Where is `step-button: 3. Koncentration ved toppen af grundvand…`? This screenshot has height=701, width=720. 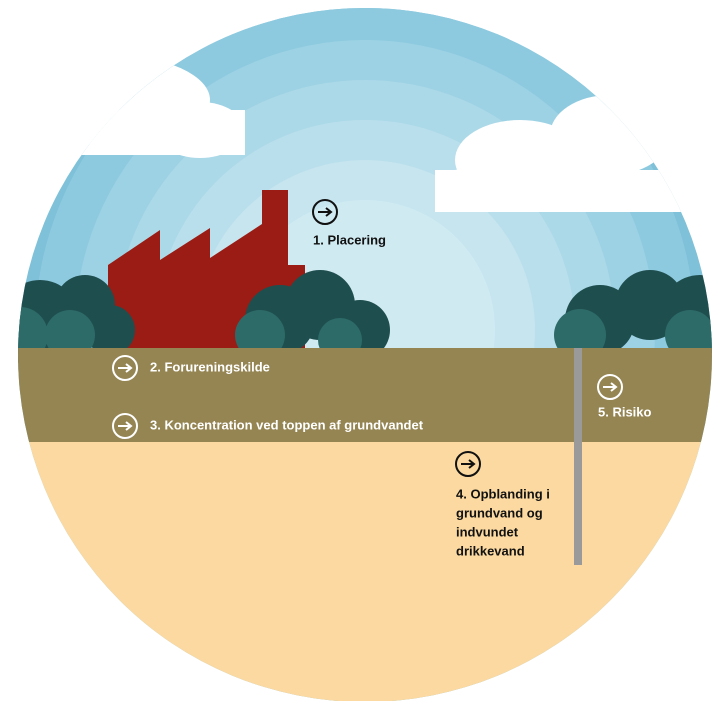 step-button: 3. Koncentration ved toppen af grundvand… is located at coordinates (268, 426).